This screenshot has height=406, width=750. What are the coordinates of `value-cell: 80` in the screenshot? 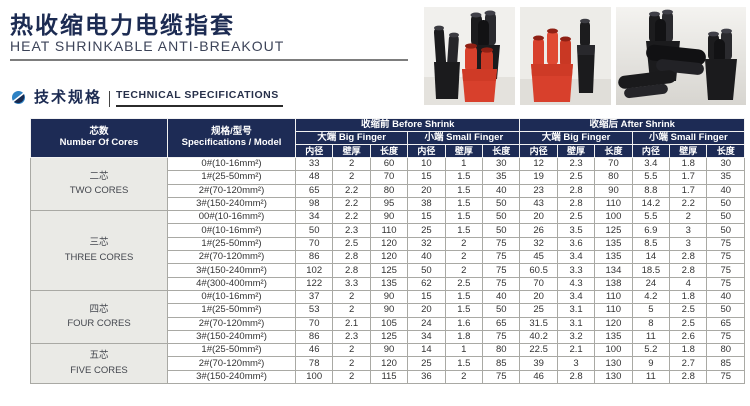 It's located at (389, 190).